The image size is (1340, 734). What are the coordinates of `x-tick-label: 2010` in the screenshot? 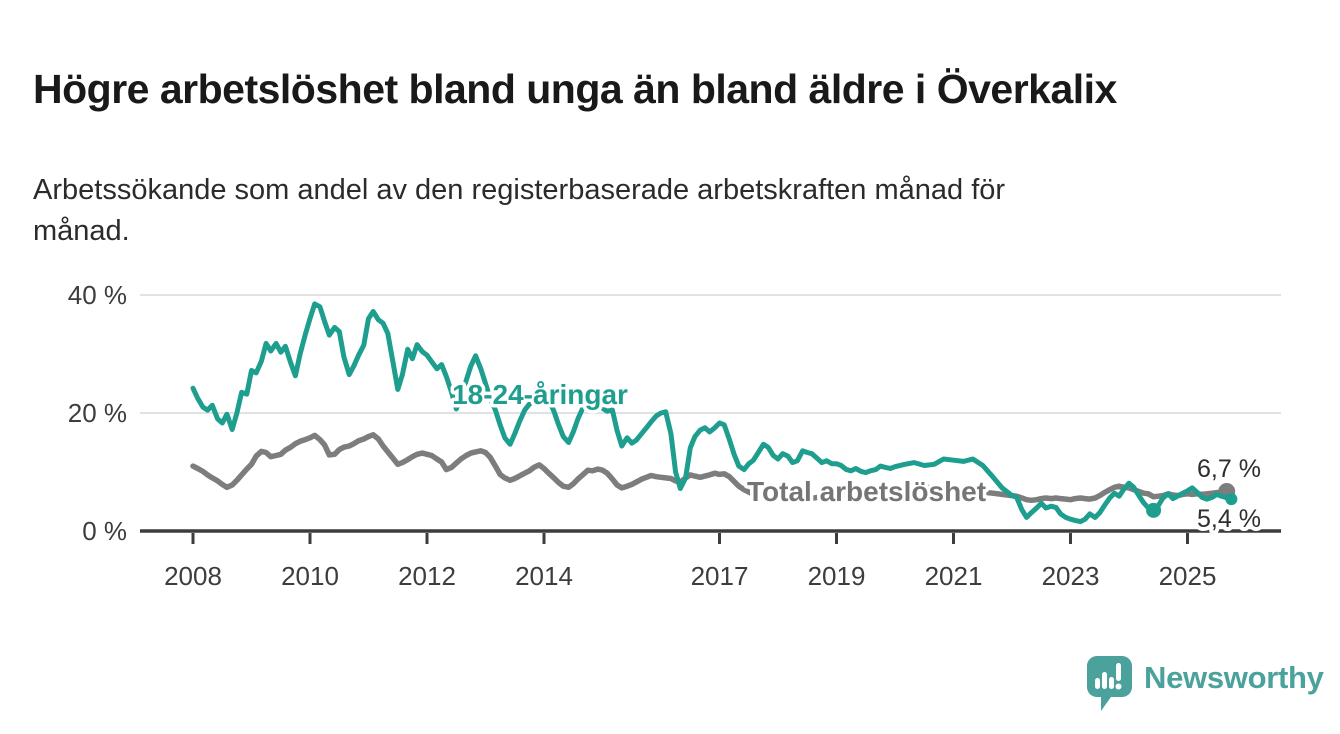 It's located at (310, 576).